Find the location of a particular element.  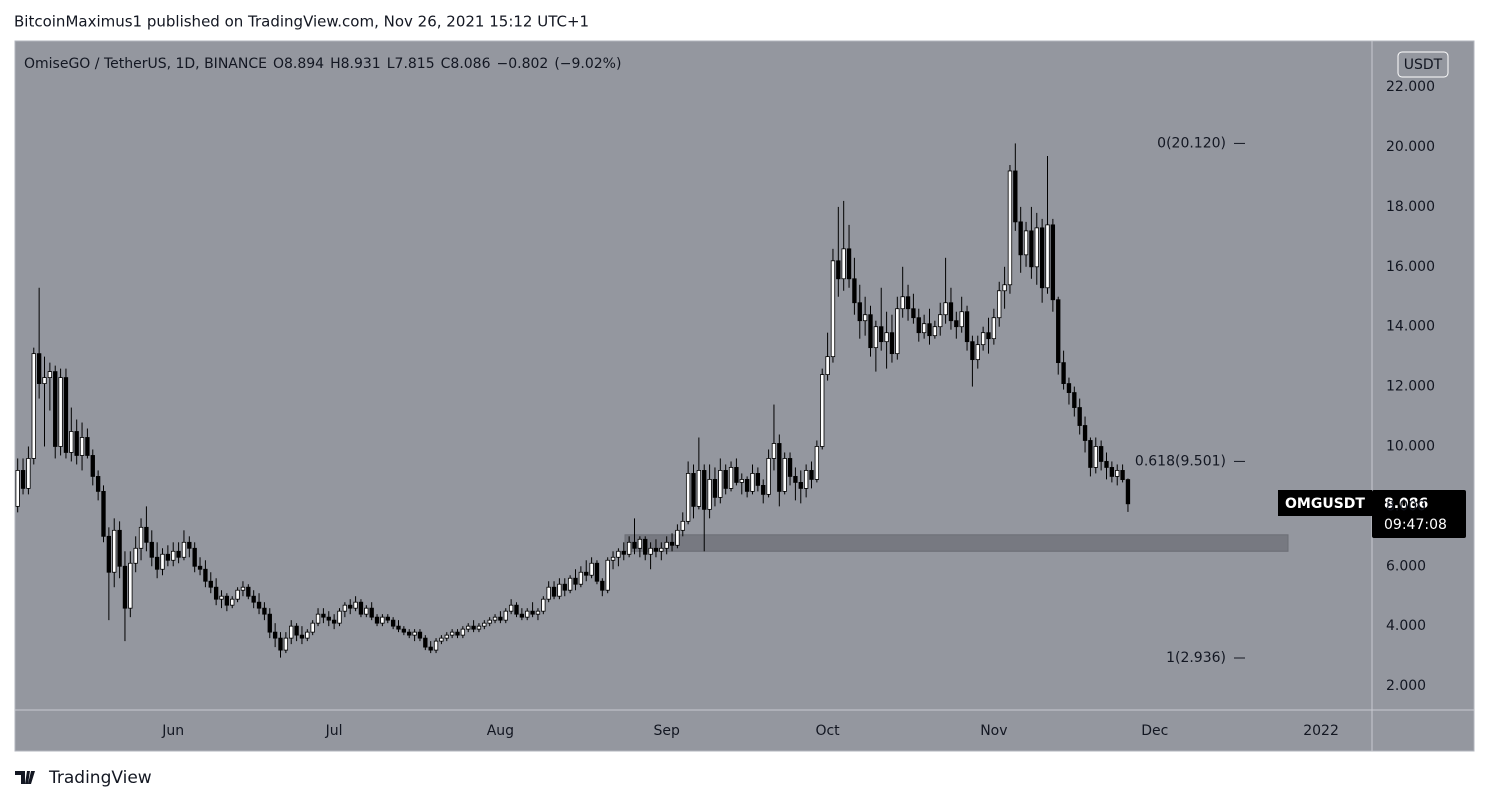

brand-logo is located at coordinates (25, 777).